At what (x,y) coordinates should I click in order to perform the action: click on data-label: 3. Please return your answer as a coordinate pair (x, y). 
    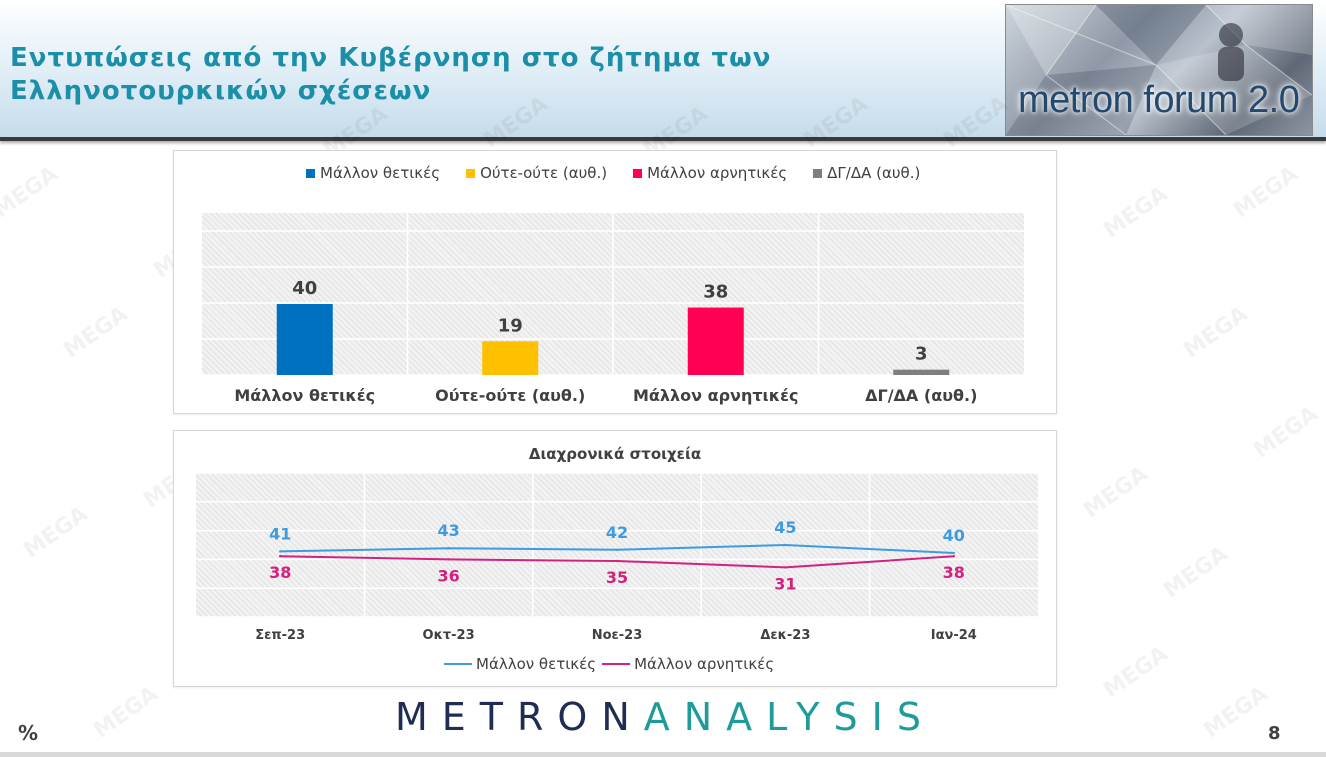
    Looking at the image, I should click on (921, 354).